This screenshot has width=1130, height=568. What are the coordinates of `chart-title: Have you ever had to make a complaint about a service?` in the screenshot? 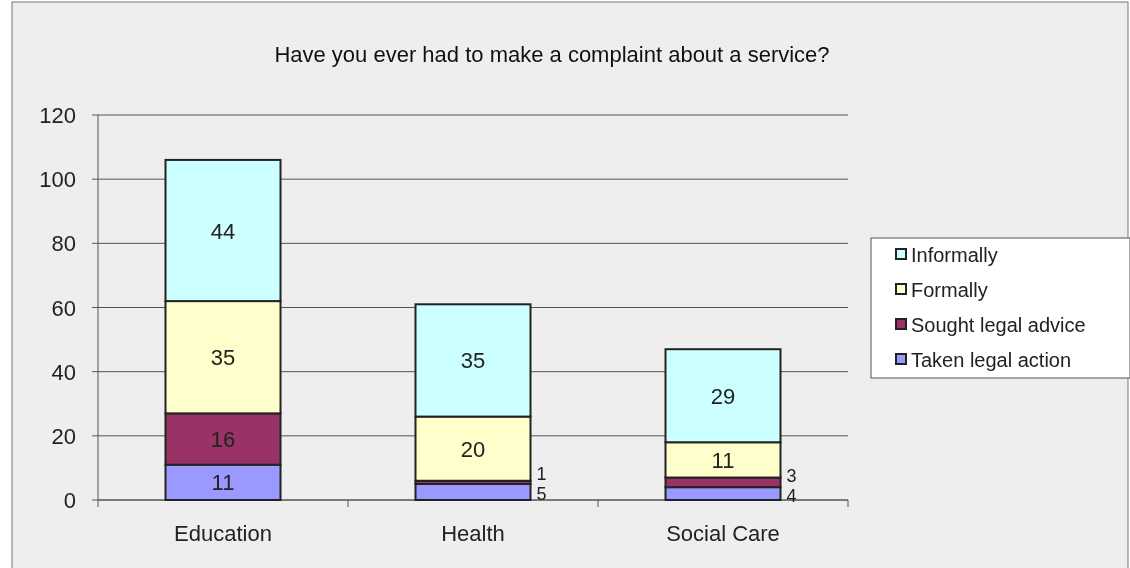 It's located at (552, 54).